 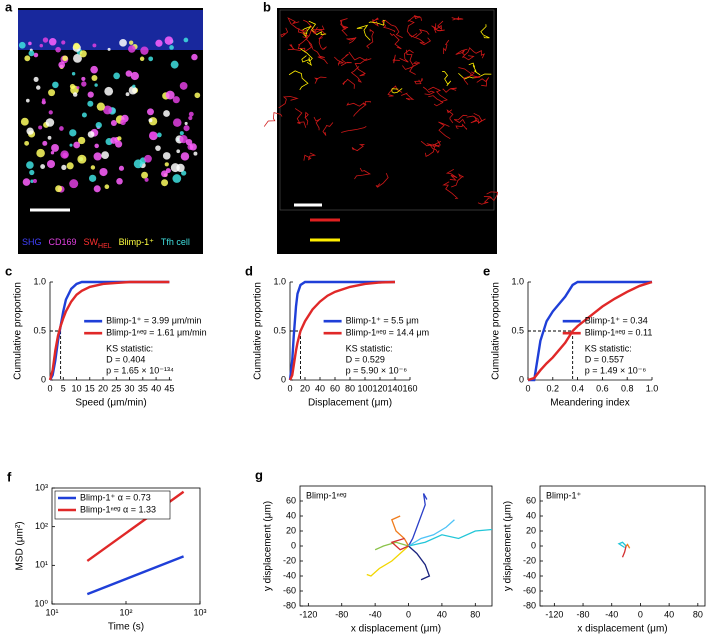 What do you see at coordinates (63, 242) in the screenshot?
I see `legend-text: CD169` at bounding box center [63, 242].